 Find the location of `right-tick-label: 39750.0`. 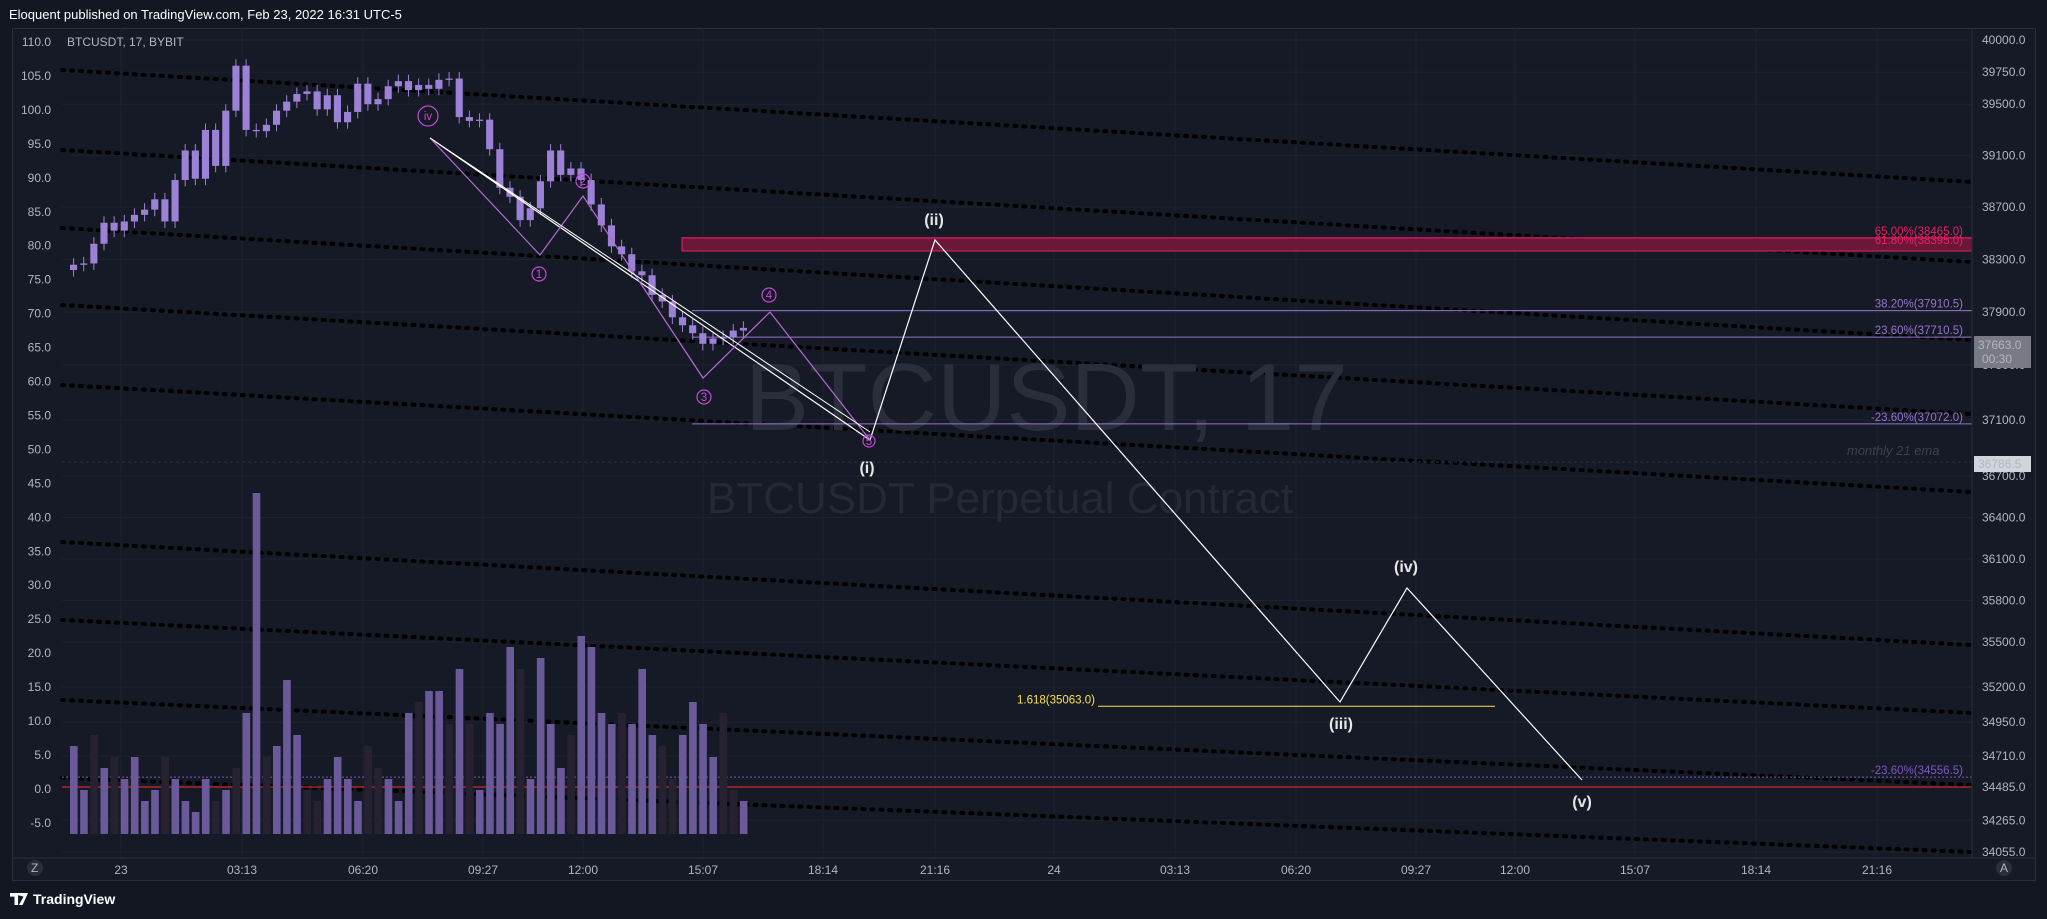

right-tick-label: 39750.0 is located at coordinates (2004, 72).